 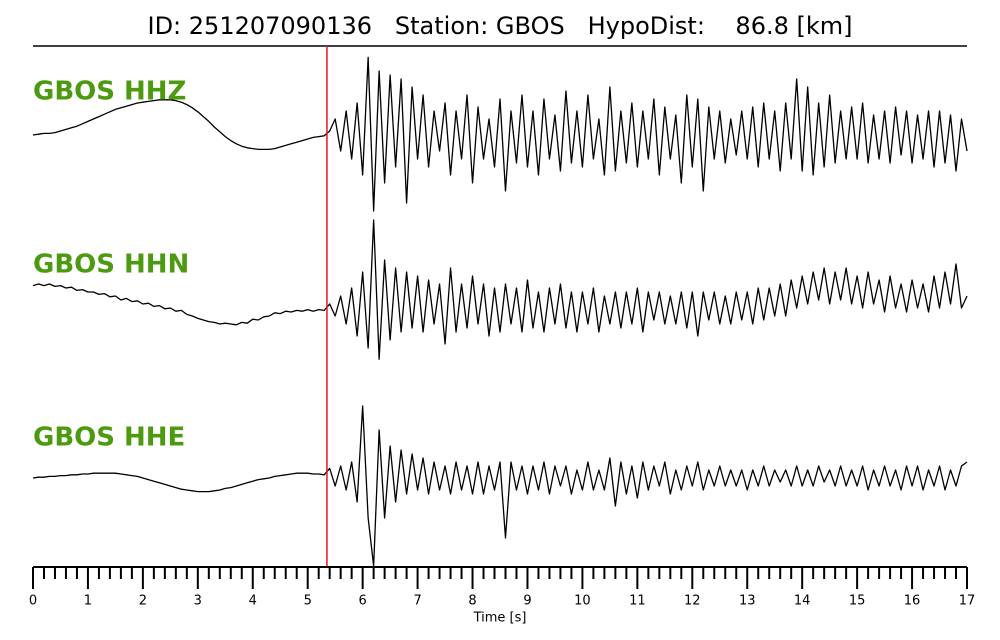 What do you see at coordinates (582, 601) in the screenshot?
I see `x-tick-label: 10` at bounding box center [582, 601].